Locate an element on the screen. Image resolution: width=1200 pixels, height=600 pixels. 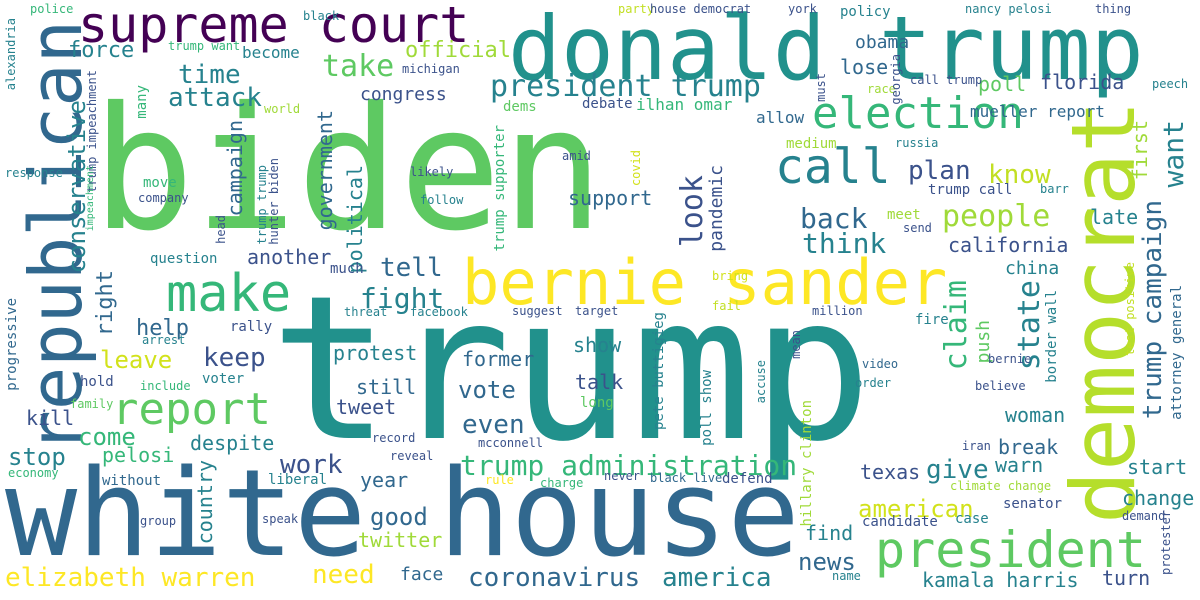
word-black: black is located at coordinates (321, 16).